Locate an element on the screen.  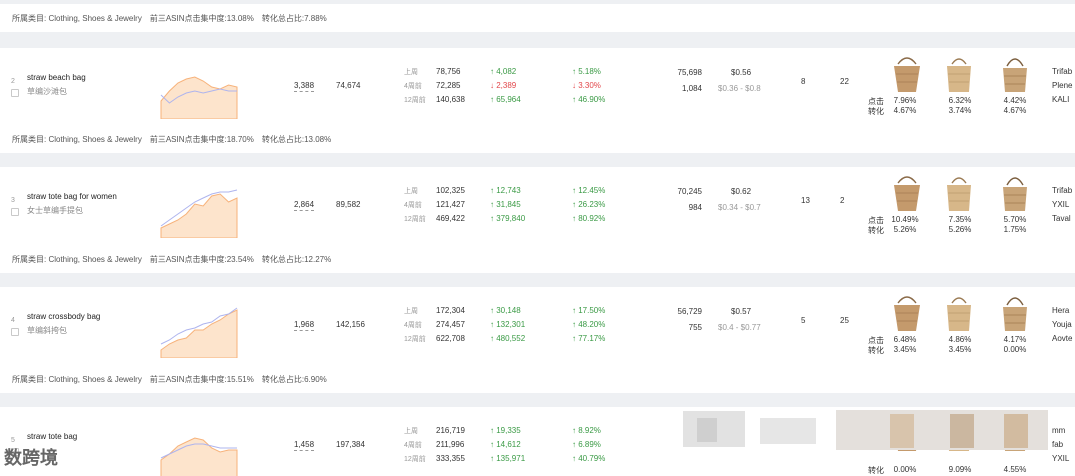
period-percent: ↑ 12.45% is located at coordinates (589, 190).